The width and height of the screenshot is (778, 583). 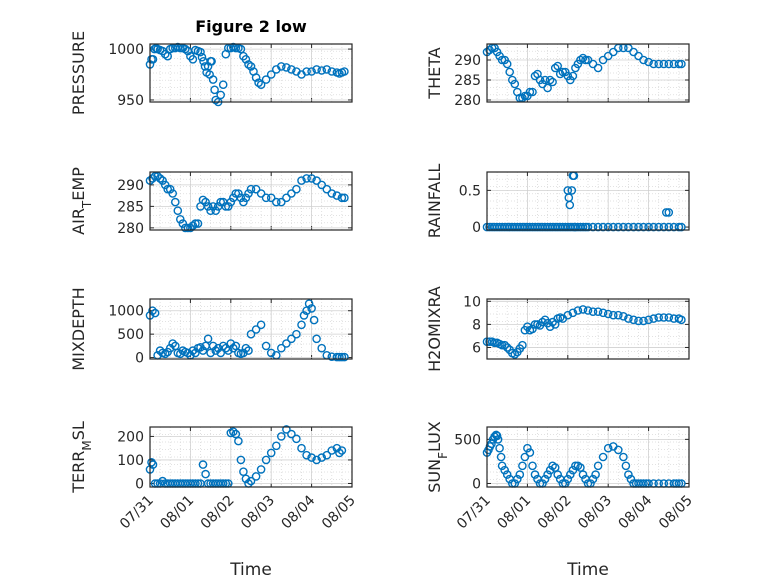 What do you see at coordinates (587, 570) in the screenshot?
I see `x-axis-label: Time` at bounding box center [587, 570].